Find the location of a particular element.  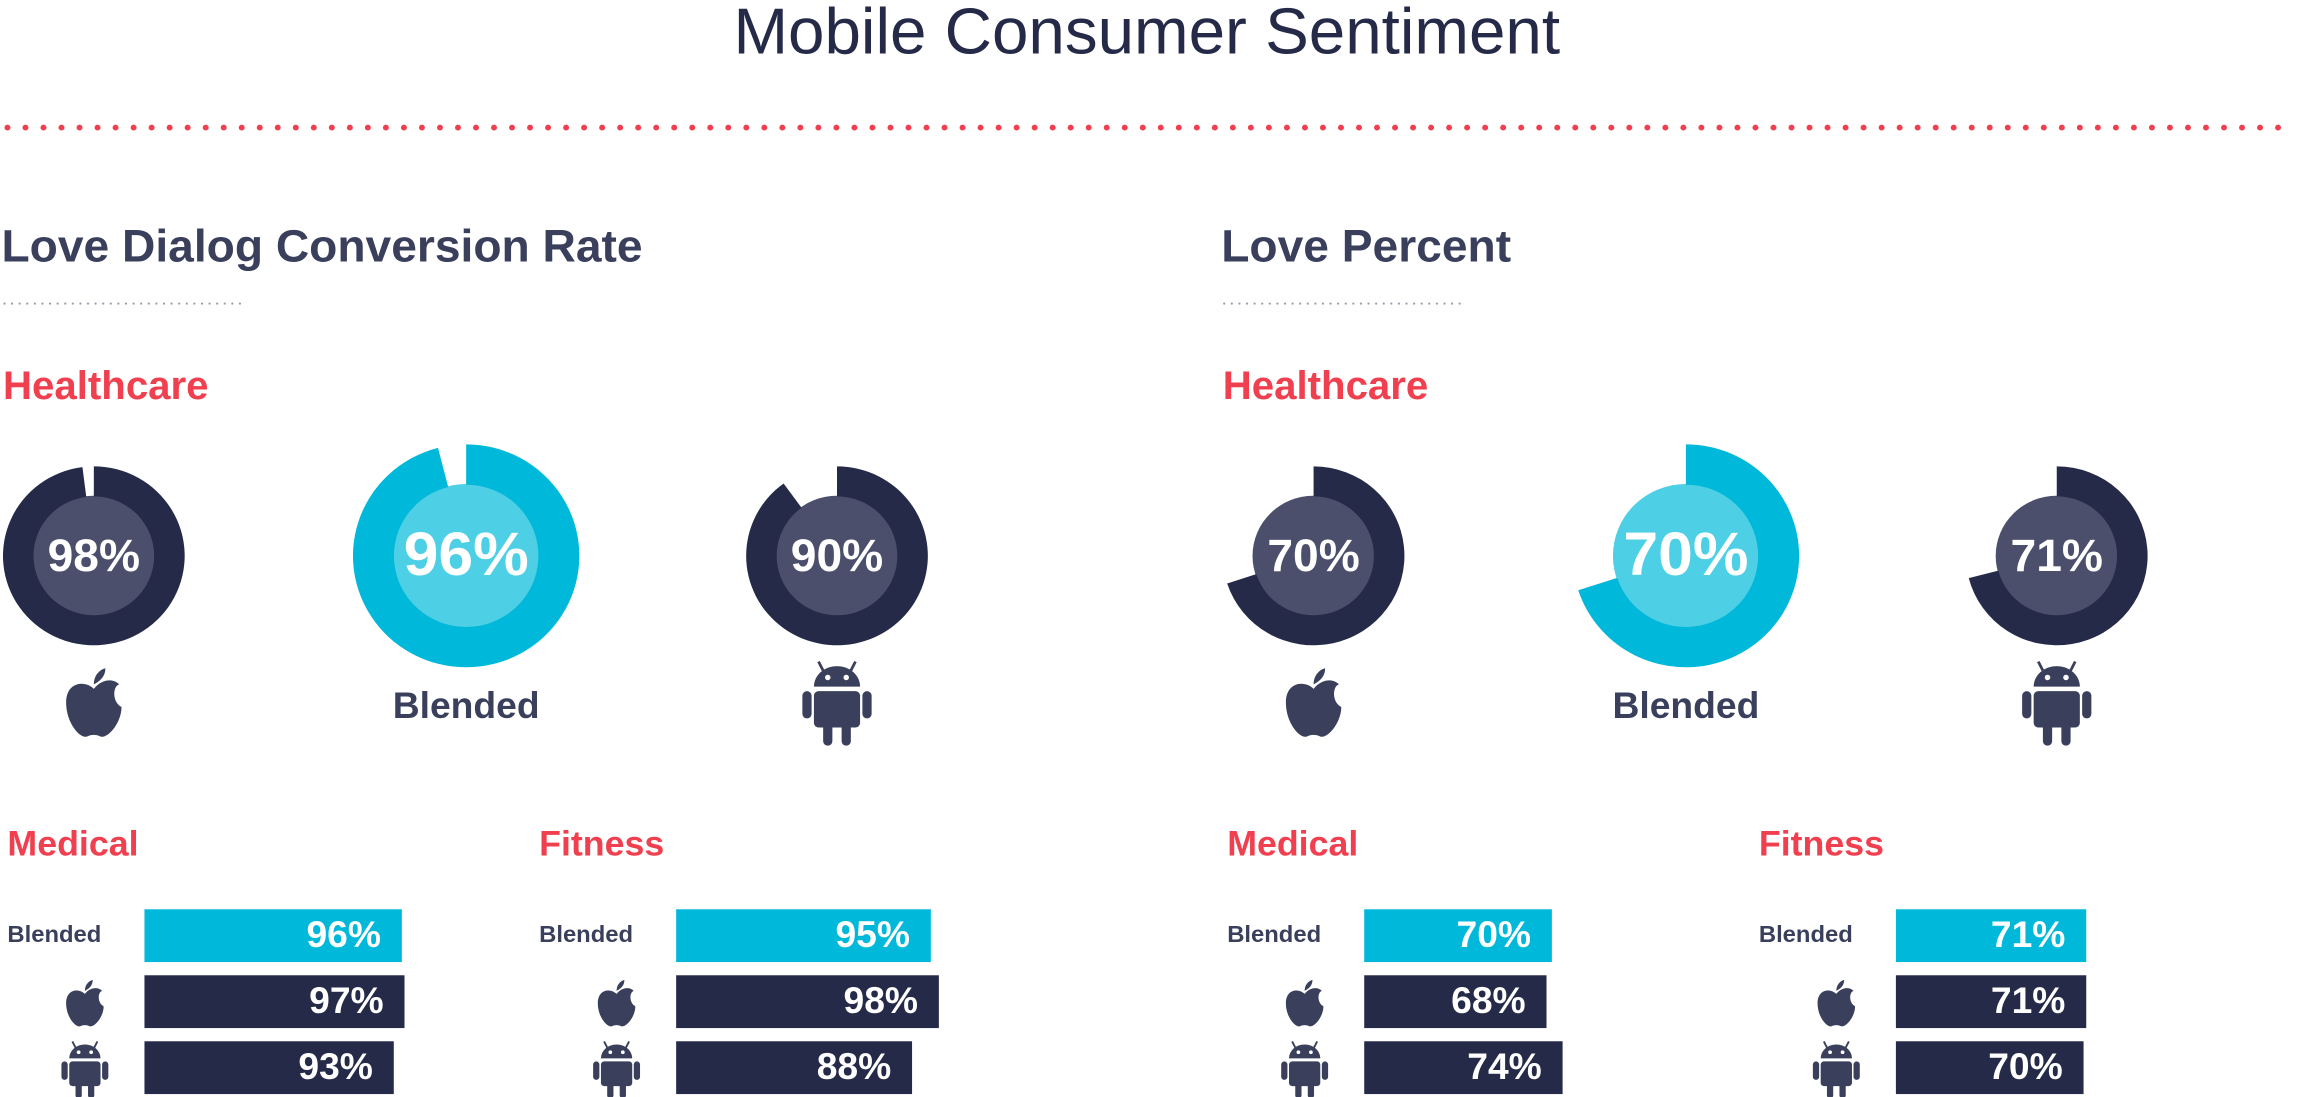

donut-value-label: 98% is located at coordinates (94, 555).